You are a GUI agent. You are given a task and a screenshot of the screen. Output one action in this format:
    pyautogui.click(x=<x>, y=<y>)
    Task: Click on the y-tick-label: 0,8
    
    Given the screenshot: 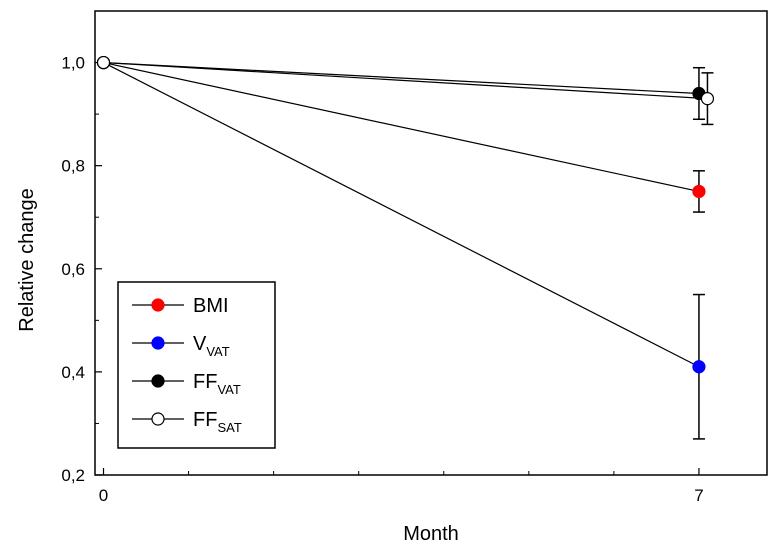 What is the action you would take?
    pyautogui.click(x=73, y=166)
    